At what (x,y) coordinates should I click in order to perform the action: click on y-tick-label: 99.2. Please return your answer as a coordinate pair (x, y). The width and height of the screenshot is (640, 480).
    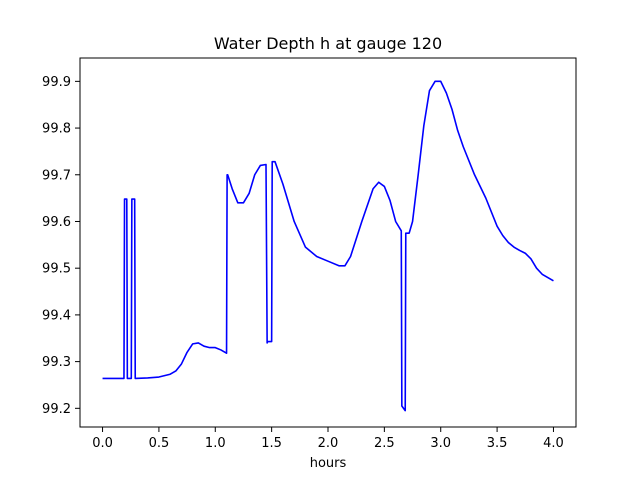
    Looking at the image, I should click on (56, 409).